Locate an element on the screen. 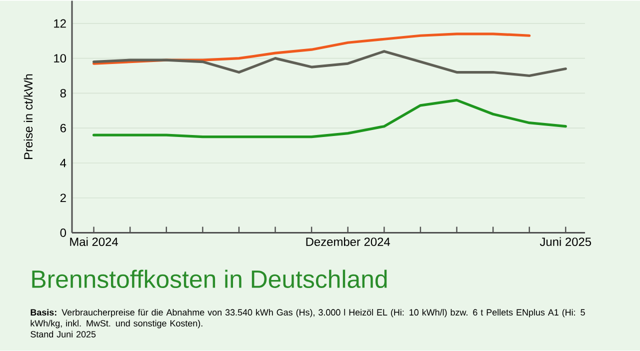  x-tick-label: Dezember 2024 is located at coordinates (348, 241).